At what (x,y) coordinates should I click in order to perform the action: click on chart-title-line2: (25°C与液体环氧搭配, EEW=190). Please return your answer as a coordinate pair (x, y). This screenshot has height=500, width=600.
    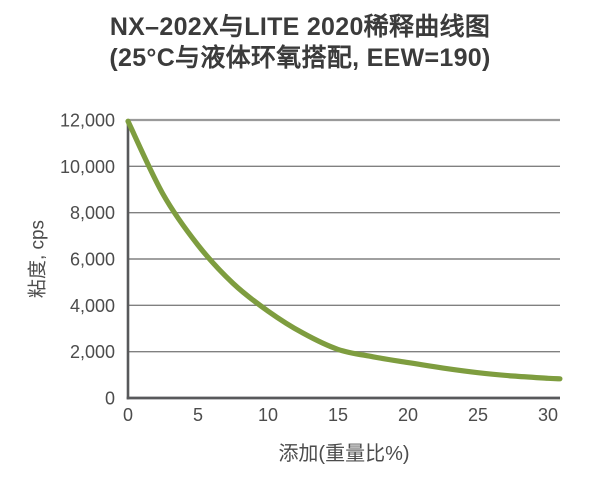
    Looking at the image, I should click on (300, 58).